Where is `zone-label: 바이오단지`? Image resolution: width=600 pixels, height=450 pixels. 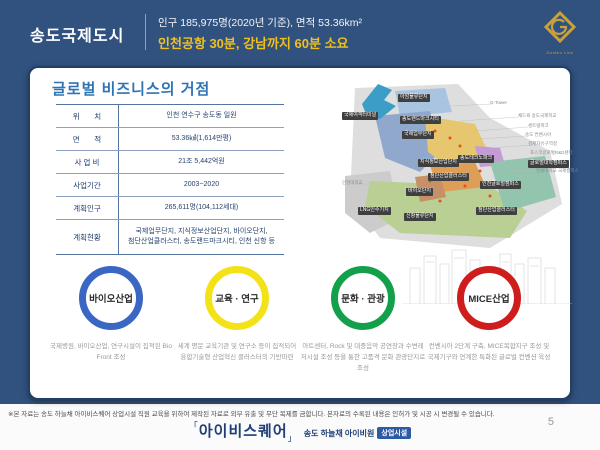
zone-label: 바이오단지 is located at coordinates (420, 192).